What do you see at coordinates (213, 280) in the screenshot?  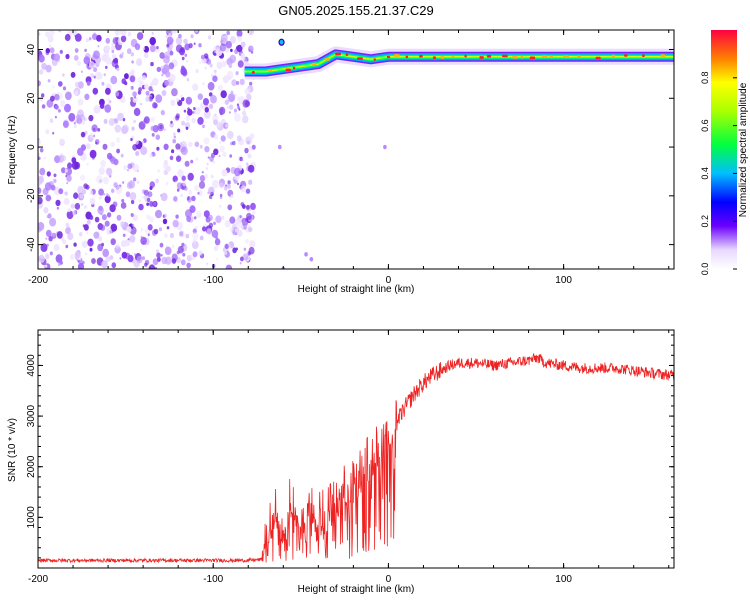 I see `x-tick-label: -100` at bounding box center [213, 280].